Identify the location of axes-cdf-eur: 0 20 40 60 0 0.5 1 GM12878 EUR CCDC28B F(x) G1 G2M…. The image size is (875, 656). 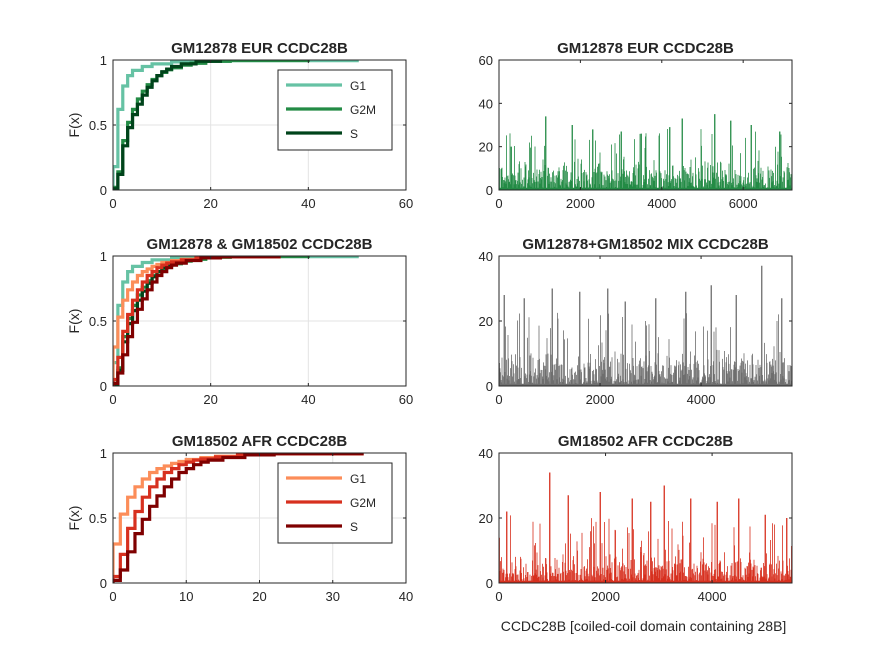
(239, 125).